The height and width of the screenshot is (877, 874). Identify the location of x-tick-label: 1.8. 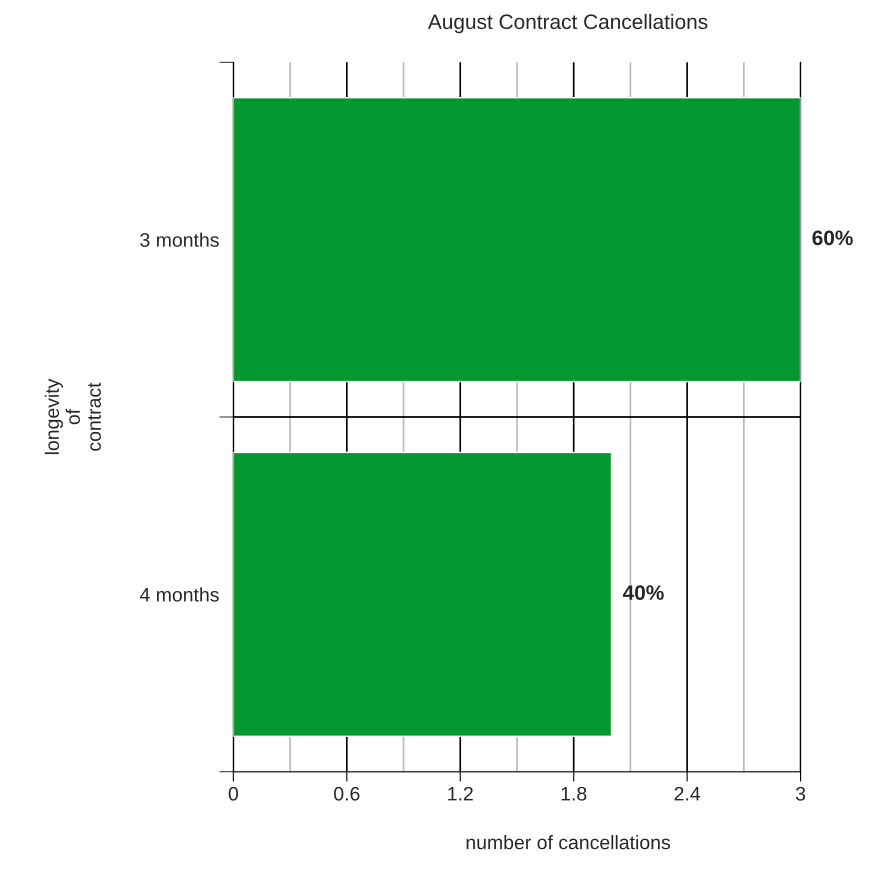
(574, 793).